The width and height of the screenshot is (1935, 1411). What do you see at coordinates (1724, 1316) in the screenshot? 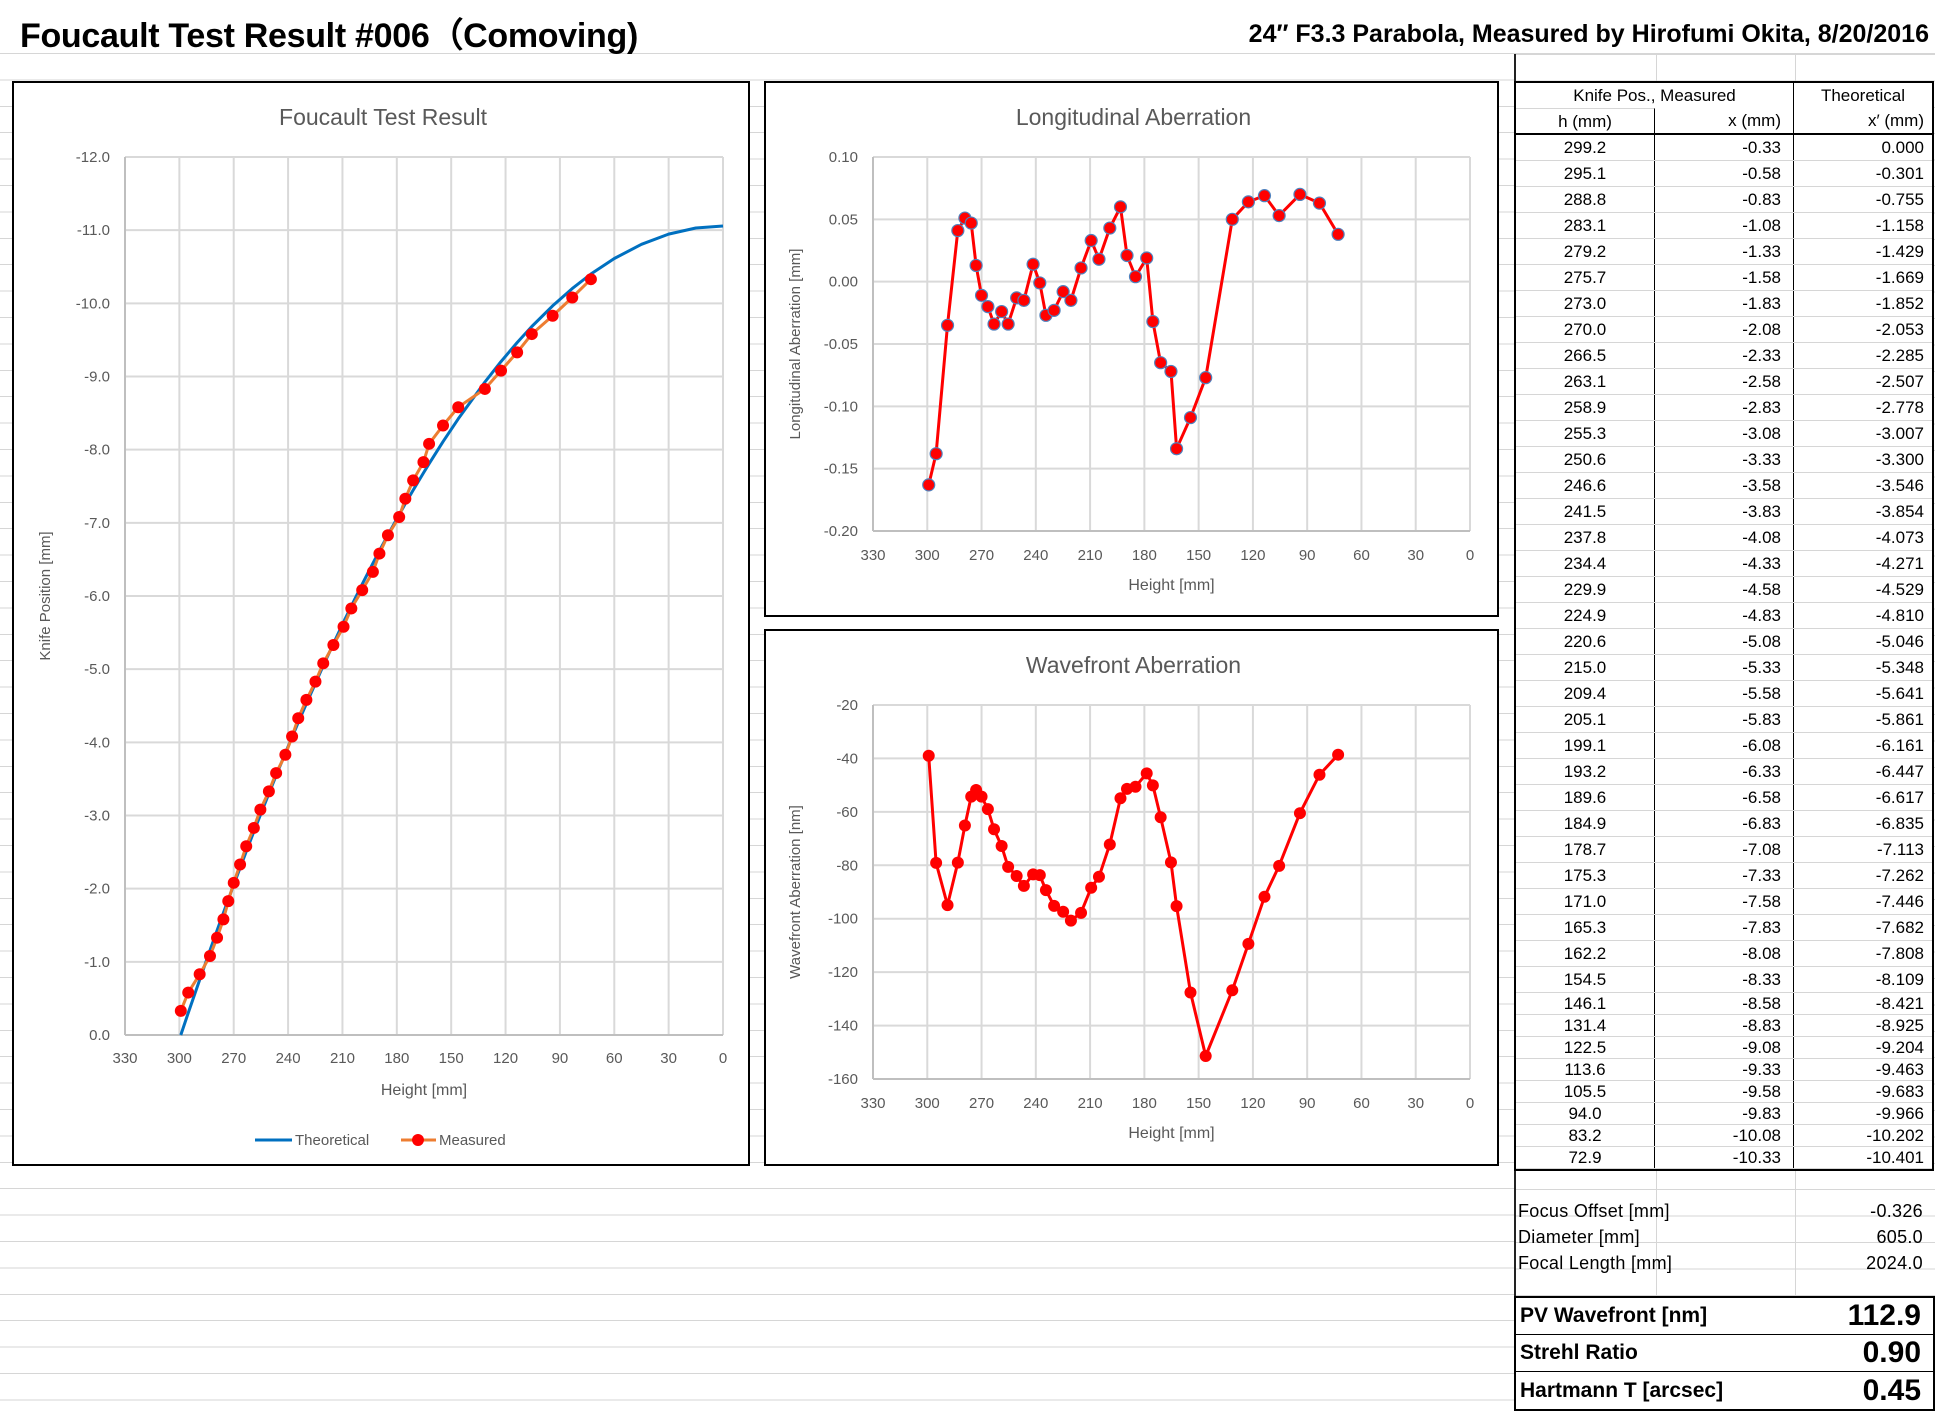
I see `pv-wavefront-row: PV Wavefront [nm] 112.9` at bounding box center [1724, 1316].